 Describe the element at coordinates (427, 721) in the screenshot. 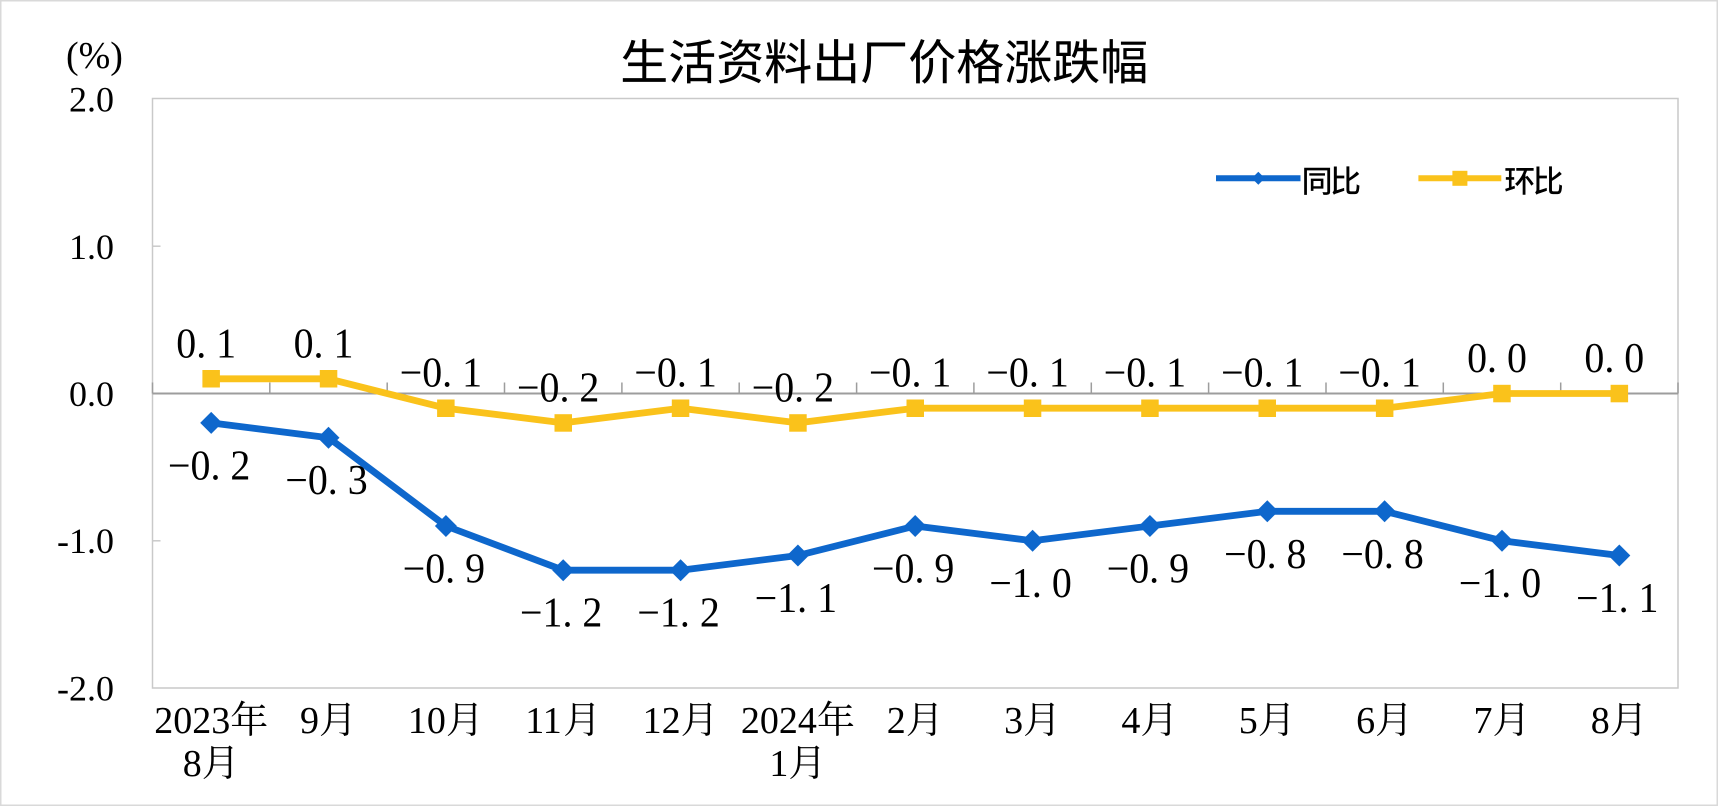

I see `svg-text: 10` at that location.